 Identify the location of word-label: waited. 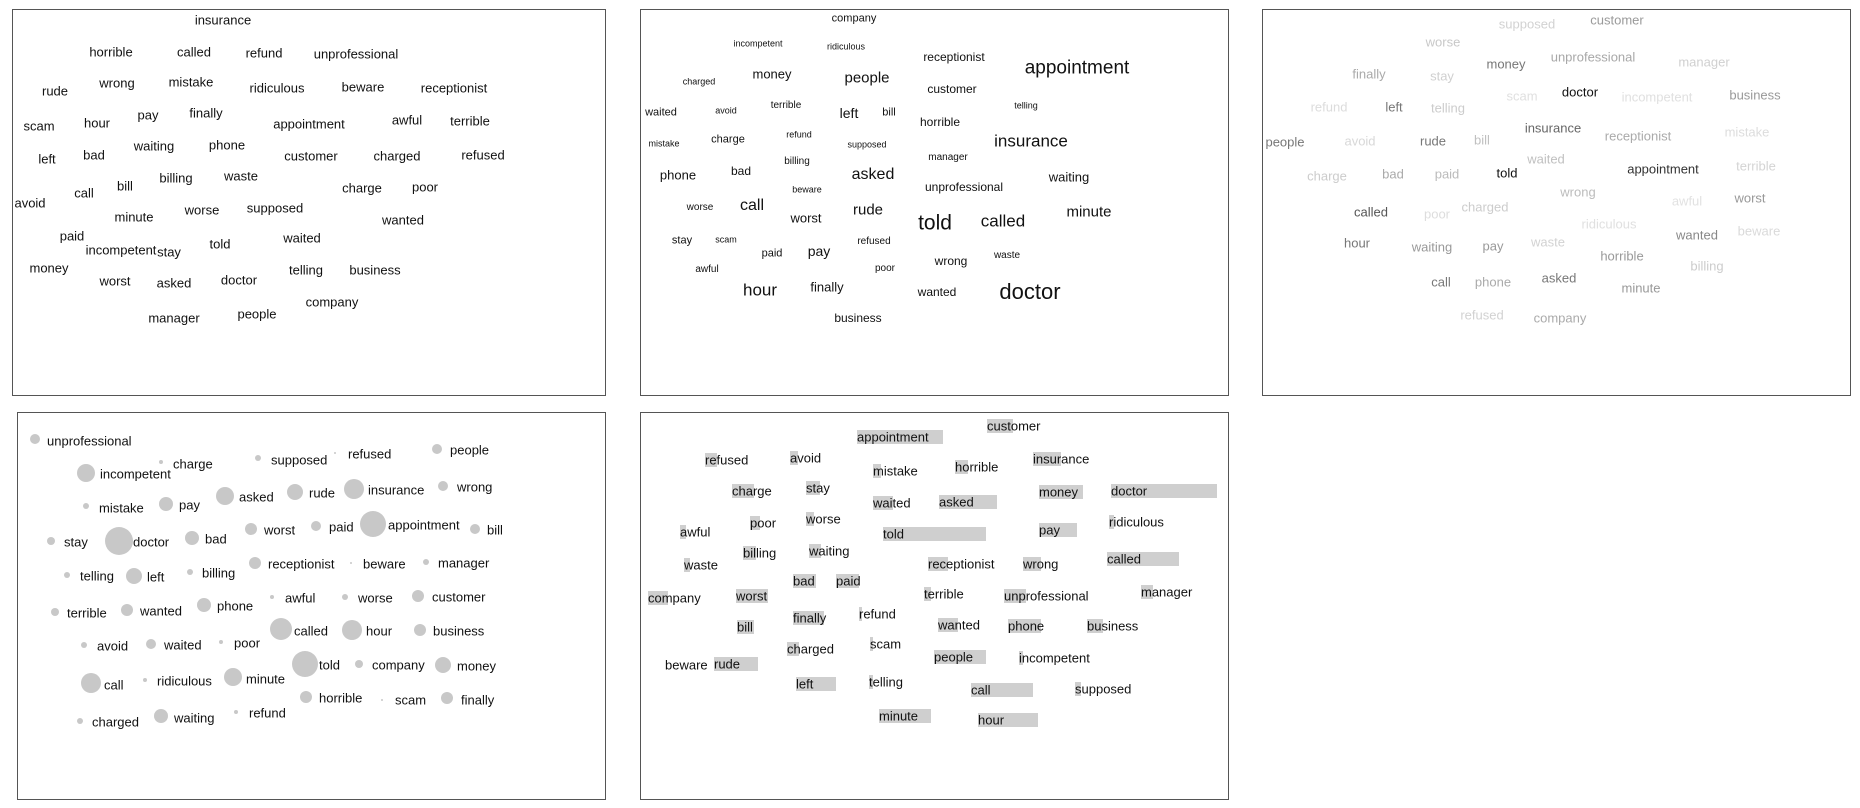
(661, 112).